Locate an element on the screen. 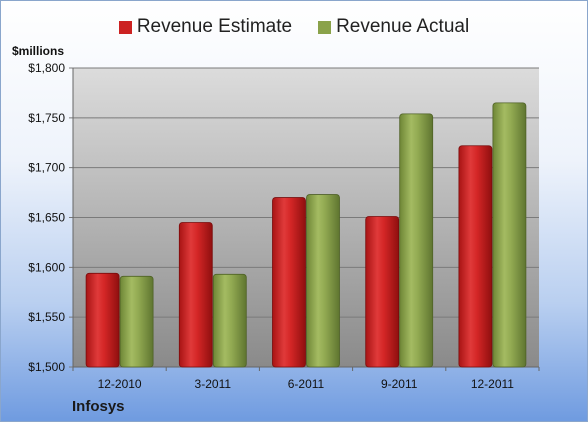  legend-item-actual: Revenue Actual is located at coordinates (393, 27).